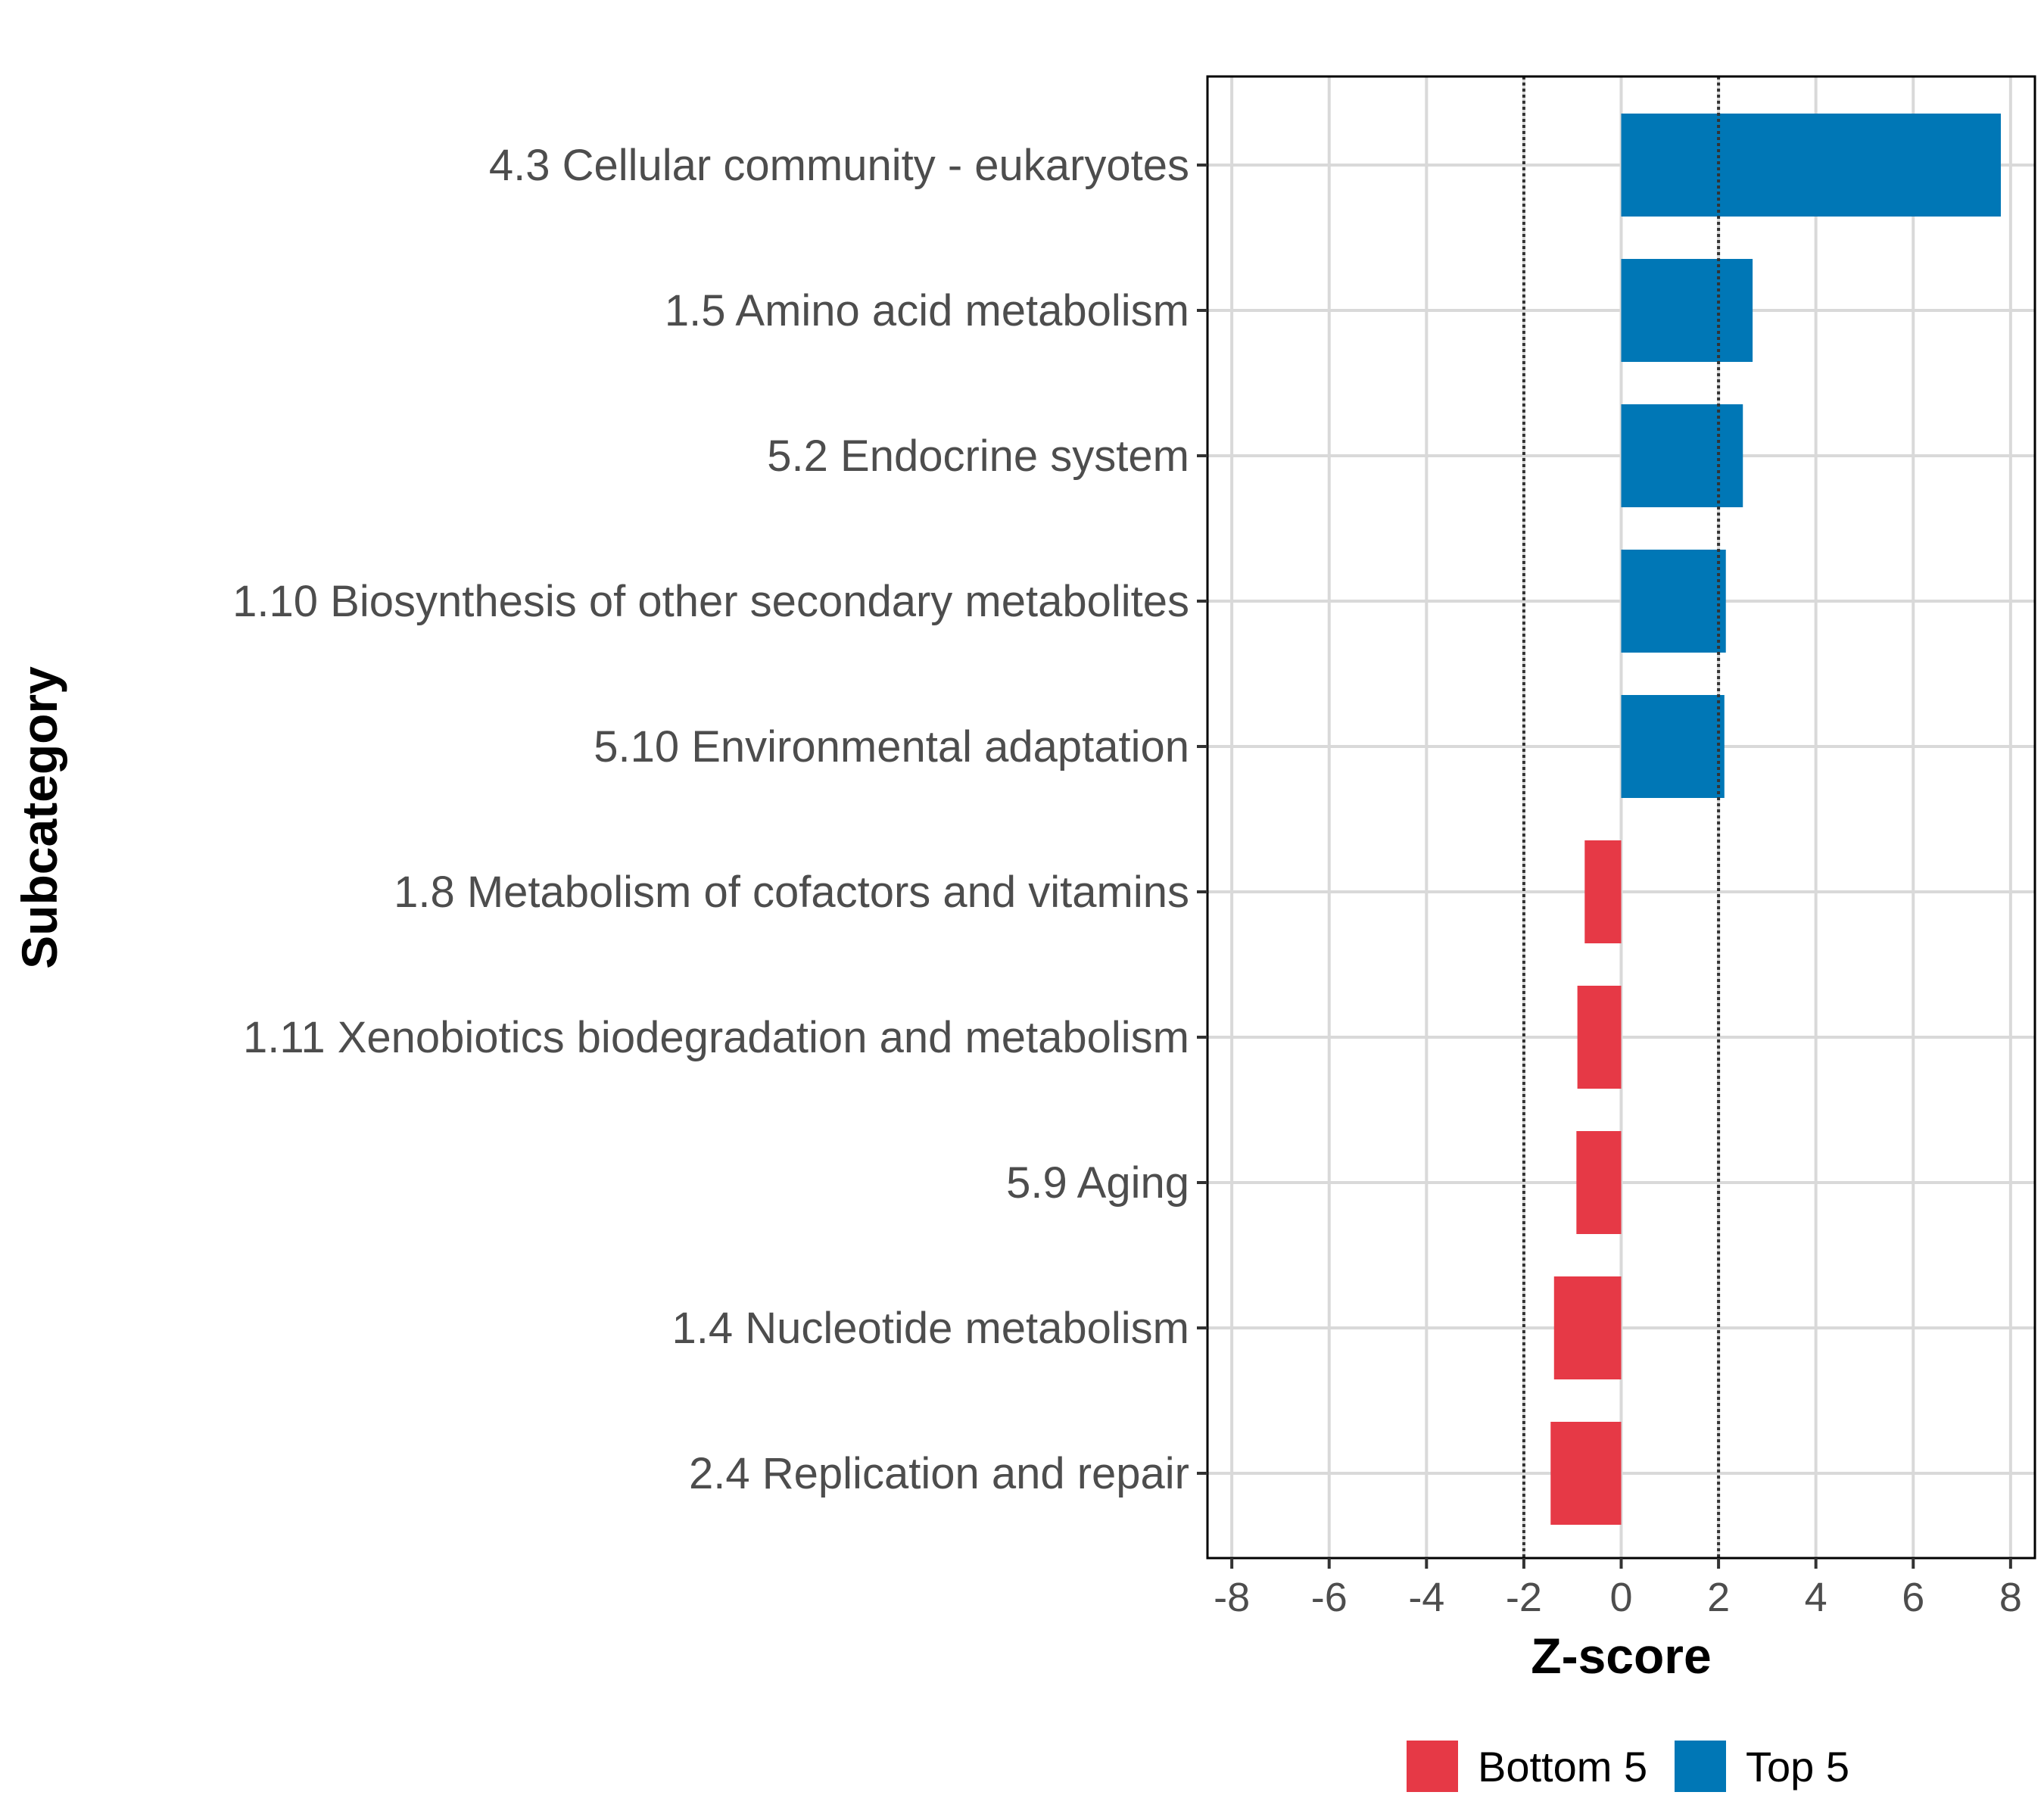 The image size is (2044, 1817). I want to click on x-tick-label-5: 2, so click(1718, 1597).